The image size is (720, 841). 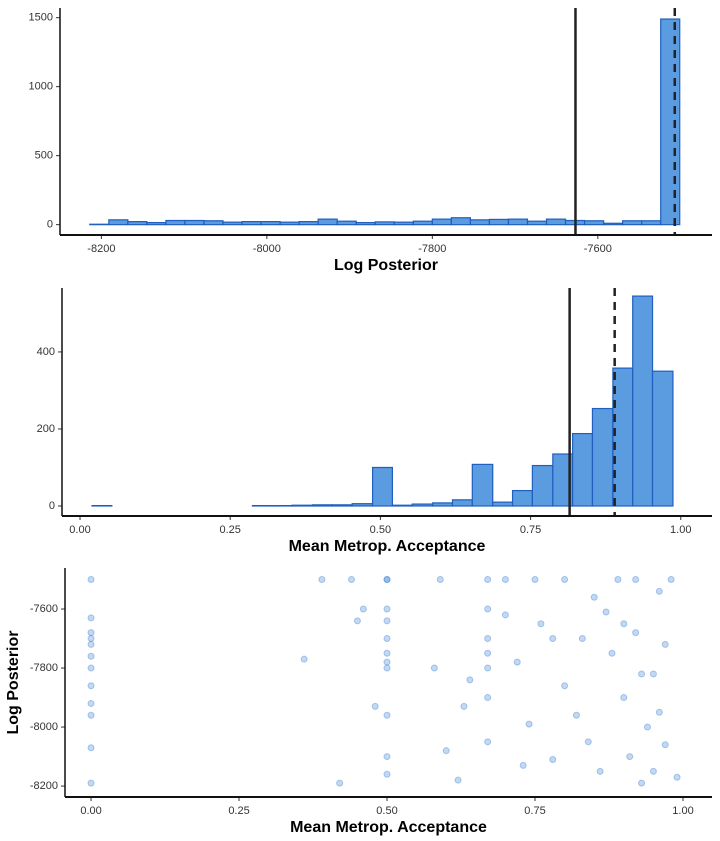 What do you see at coordinates (44, 668) in the screenshot?
I see `y-tick-label: -7800` at bounding box center [44, 668].